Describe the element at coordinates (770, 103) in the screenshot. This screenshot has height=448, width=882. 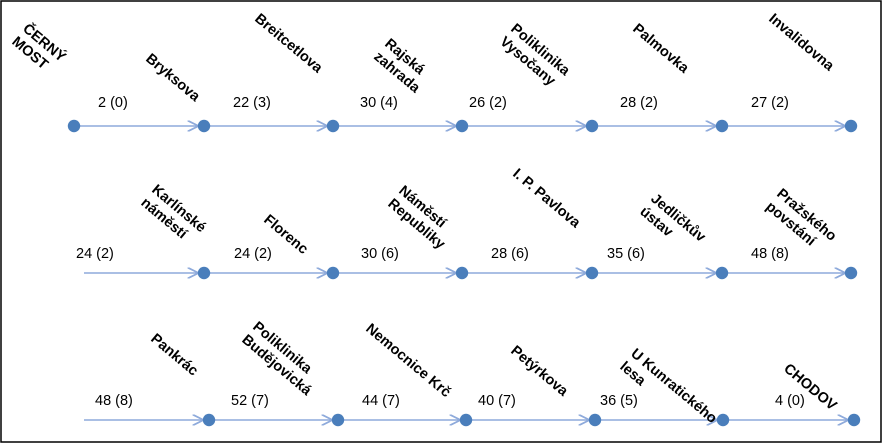
I see `segment-travel-time: 27 (2)` at that location.